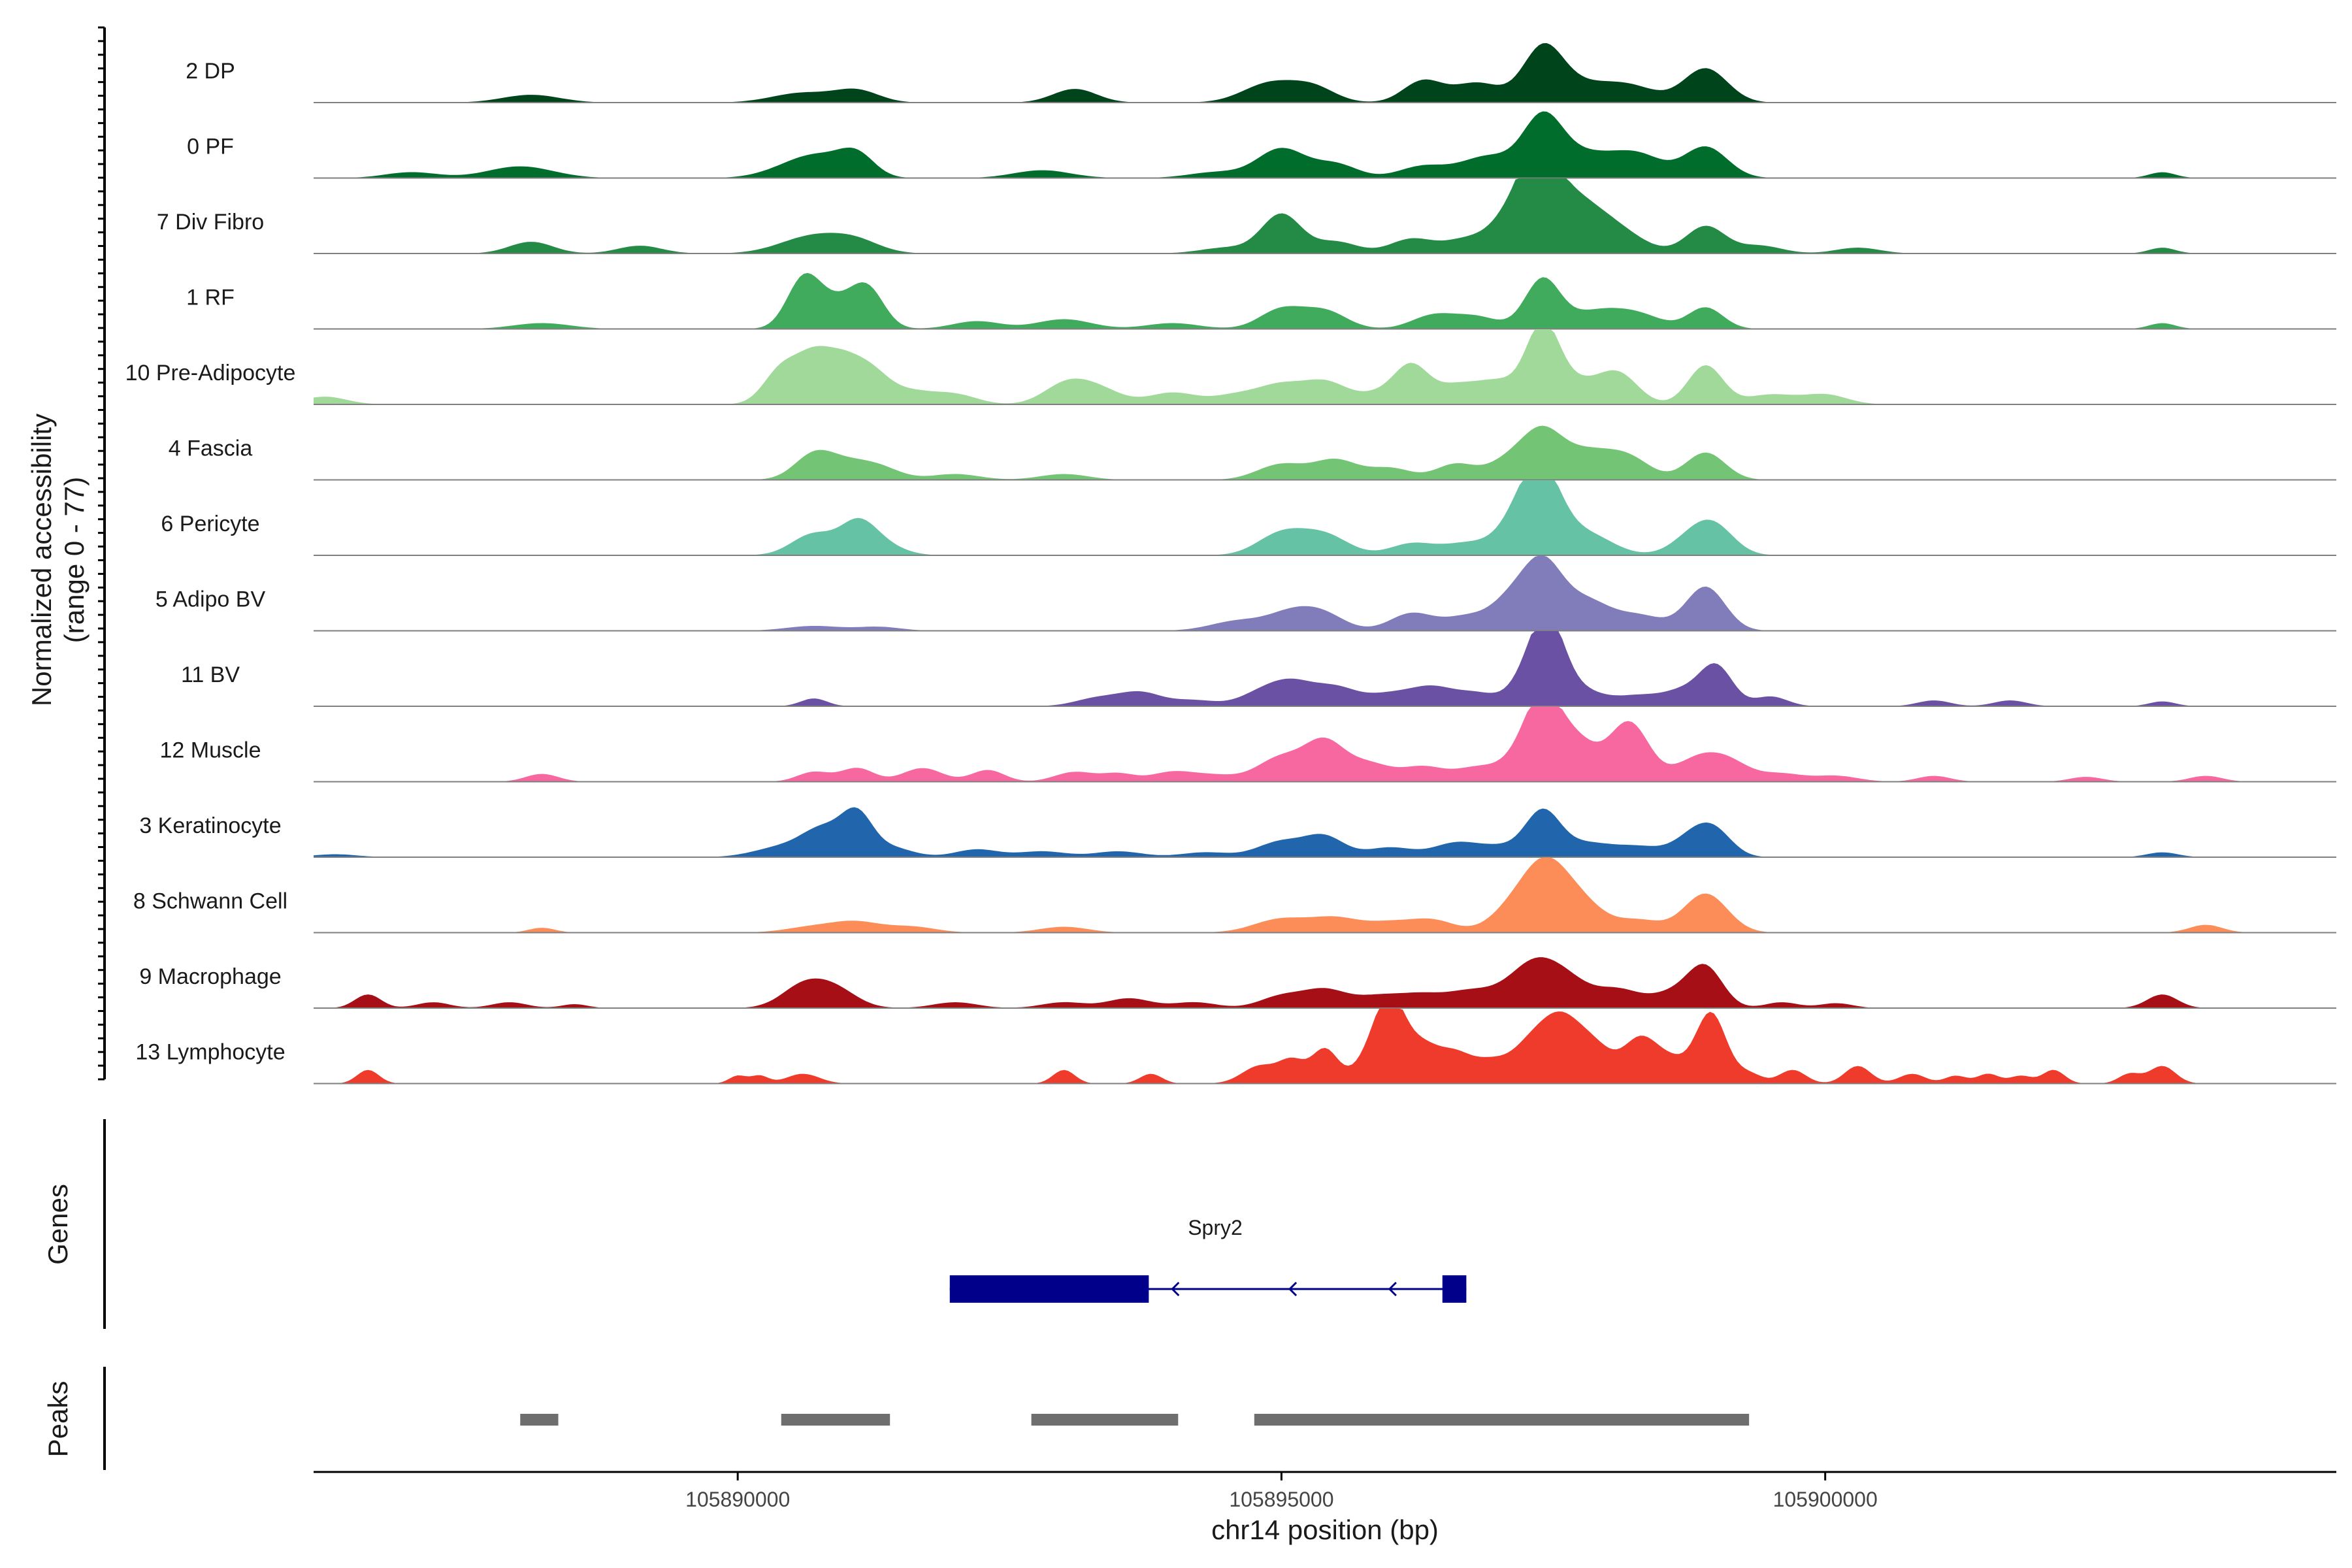 The image size is (2352, 1568). I want to click on track-11: 3 Keratinocyte, so click(1237, 832).